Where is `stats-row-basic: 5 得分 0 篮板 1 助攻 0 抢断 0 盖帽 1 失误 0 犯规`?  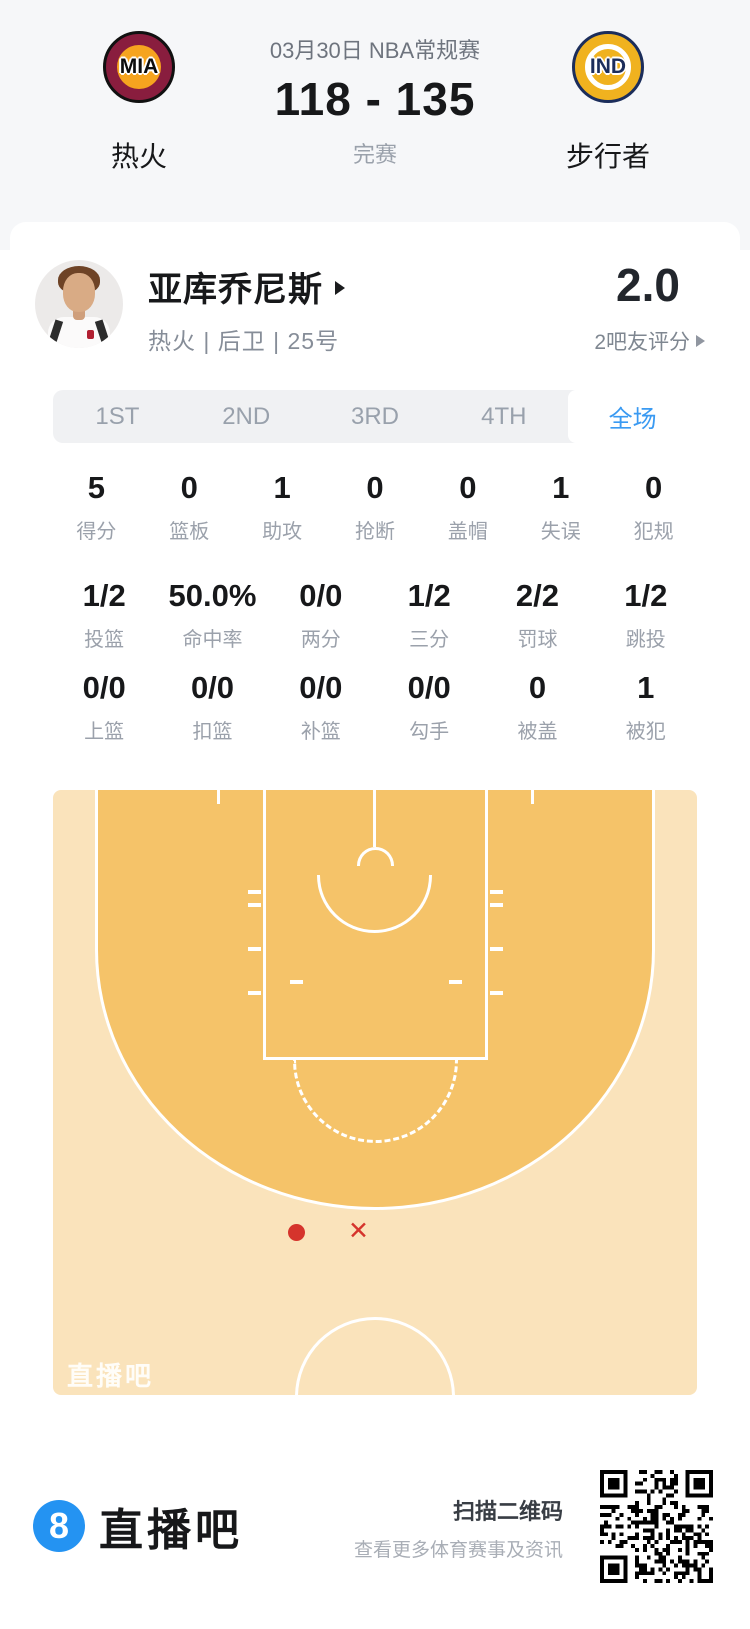
stats-row-basic: 5 得分 0 篮板 1 助攻 0 抢断 0 盖帽 1 失误 0 犯规 is located at coordinates (375, 507).